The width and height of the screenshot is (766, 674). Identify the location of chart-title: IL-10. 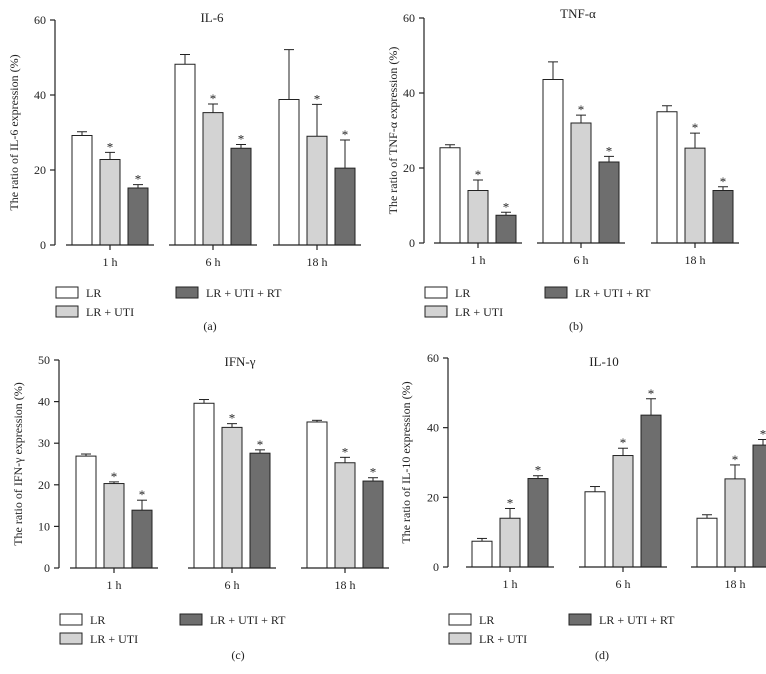
(604, 361).